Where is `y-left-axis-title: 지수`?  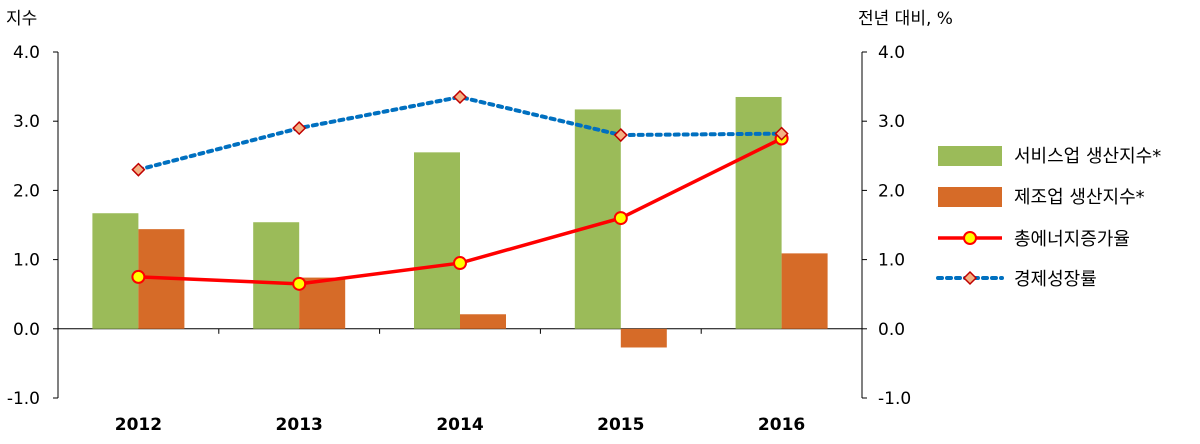 y-left-axis-title: 지수 is located at coordinates (21, 19).